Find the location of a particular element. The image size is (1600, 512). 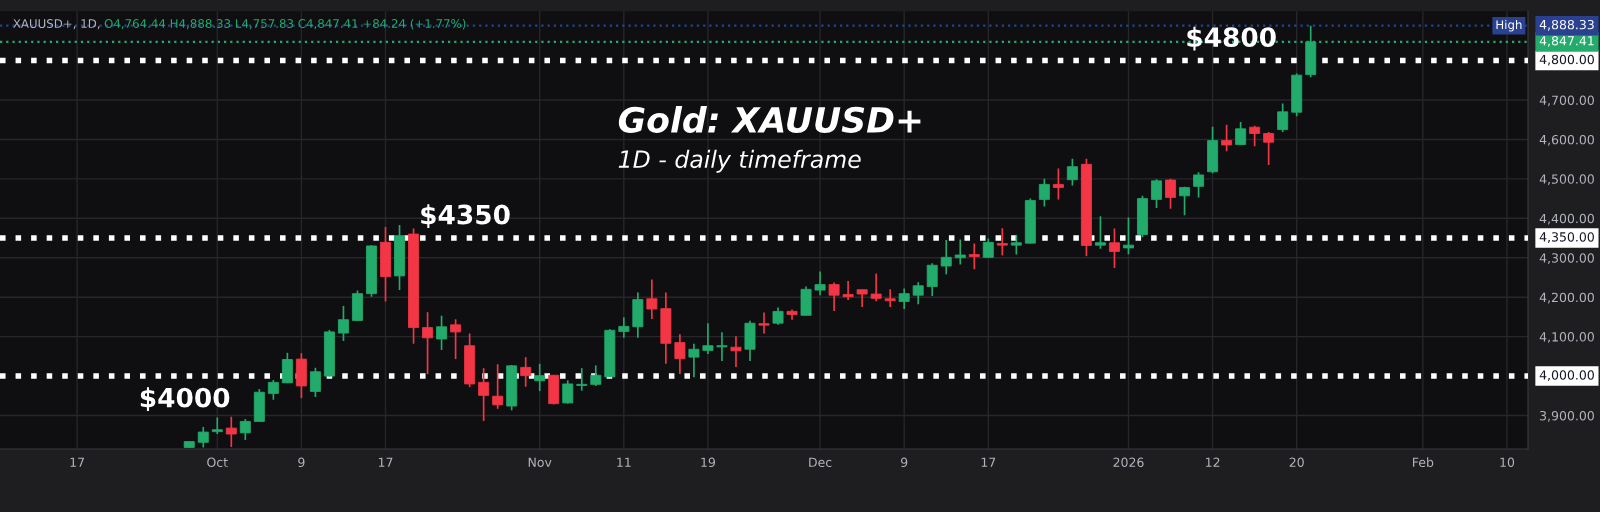

text: 4,800.00 is located at coordinates (1566, 60).